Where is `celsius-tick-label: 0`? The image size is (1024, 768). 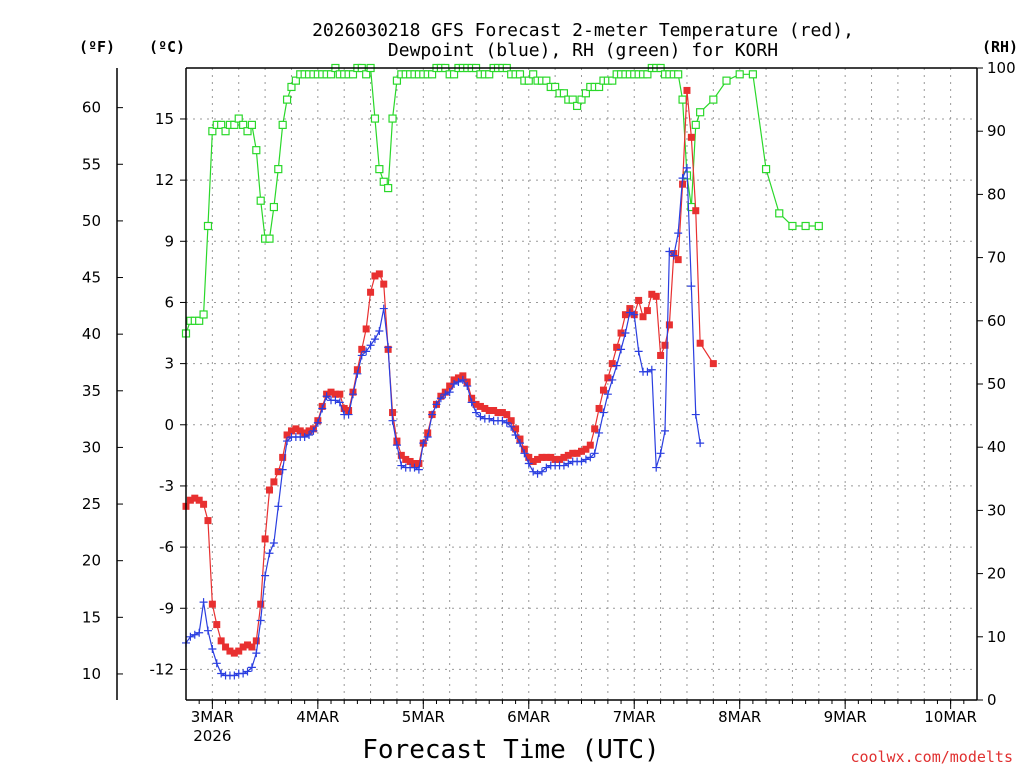 celsius-tick-label: 0 is located at coordinates (169, 425).